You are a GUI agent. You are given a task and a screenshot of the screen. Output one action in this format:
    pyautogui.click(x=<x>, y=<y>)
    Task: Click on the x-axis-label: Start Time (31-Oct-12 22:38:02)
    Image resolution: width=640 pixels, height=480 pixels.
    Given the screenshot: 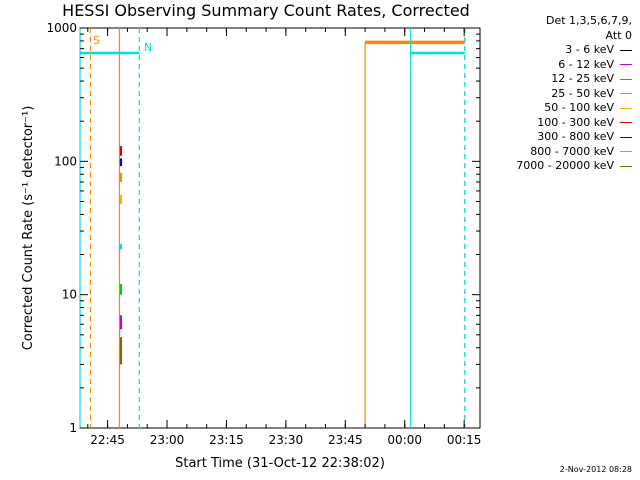 What is the action you would take?
    pyautogui.click(x=280, y=463)
    